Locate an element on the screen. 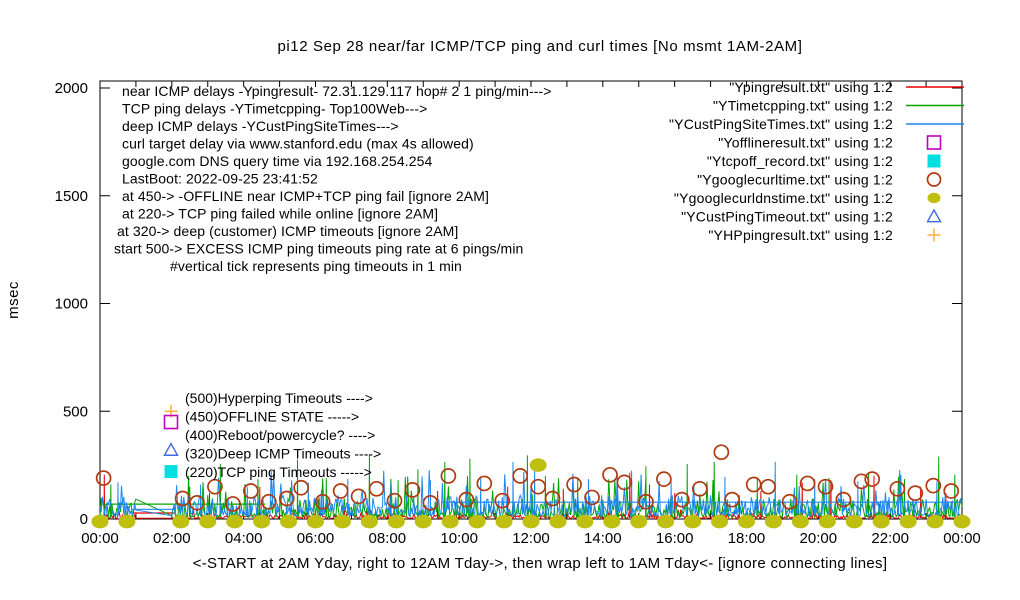  series-line is located at coordinates (531, 489).